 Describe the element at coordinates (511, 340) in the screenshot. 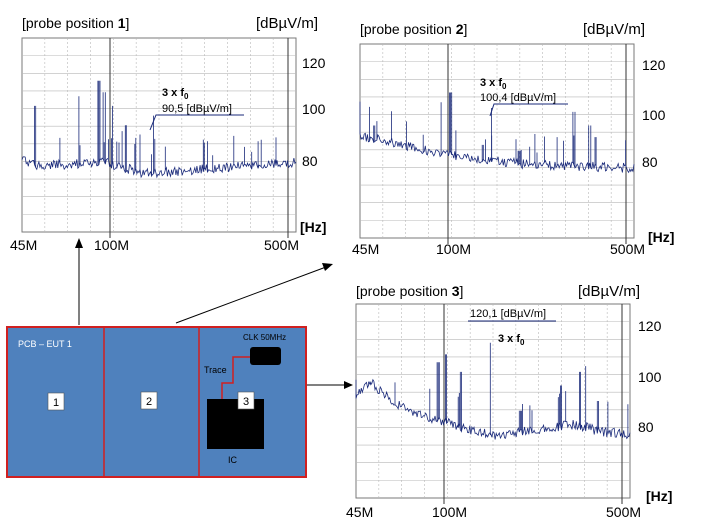

I see `panel-3-harmonic-label: 3 x f0` at that location.